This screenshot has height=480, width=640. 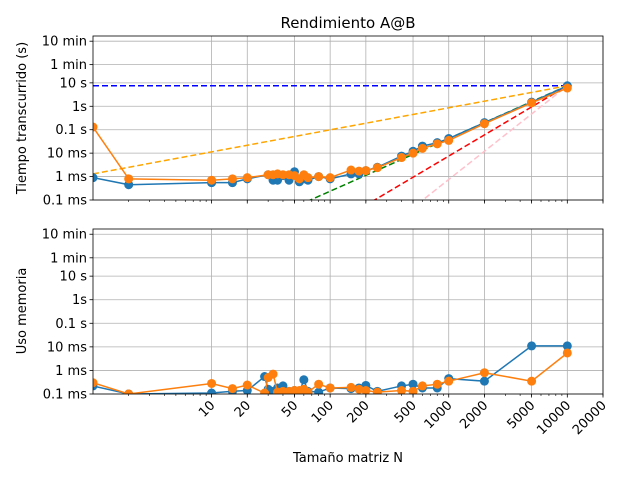 What do you see at coordinates (470, 142) in the screenshot?
I see `reference-line` at bounding box center [470, 142].